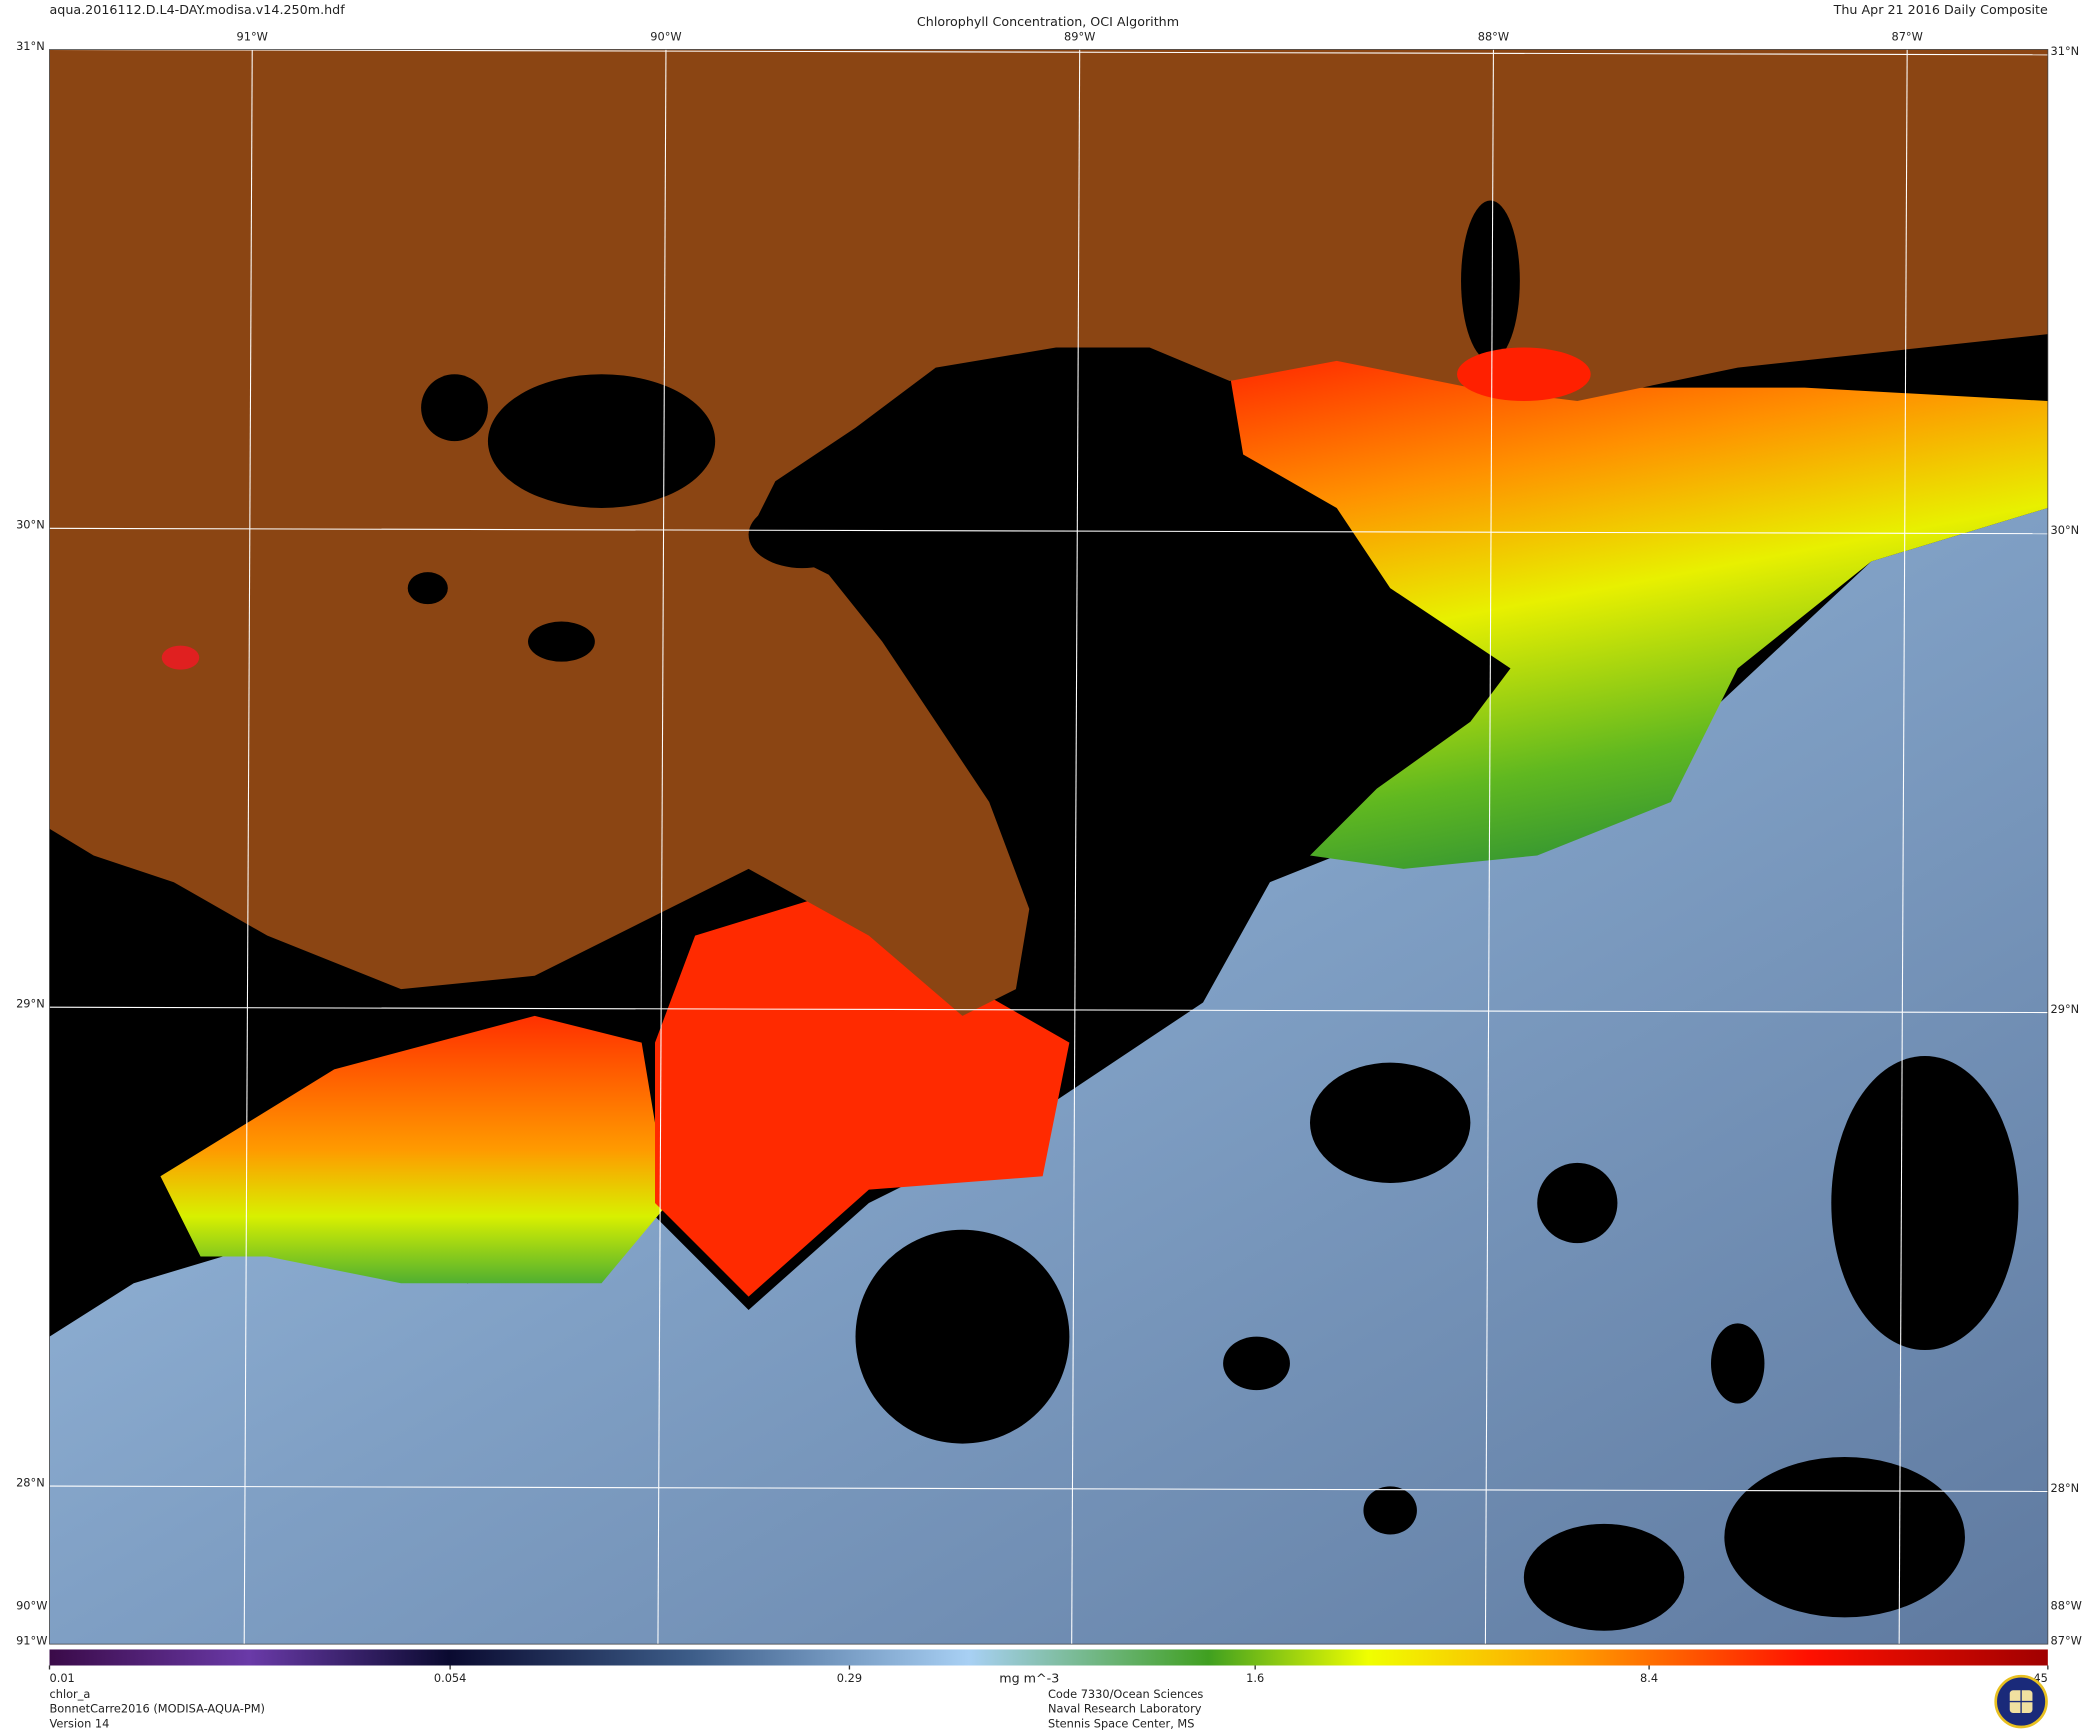 Image resolution: width=2096 pixels, height=1731 pixels. What do you see at coordinates (1029, 1677) in the screenshot?
I see `colorbar-unit: mg m^-3` at bounding box center [1029, 1677].